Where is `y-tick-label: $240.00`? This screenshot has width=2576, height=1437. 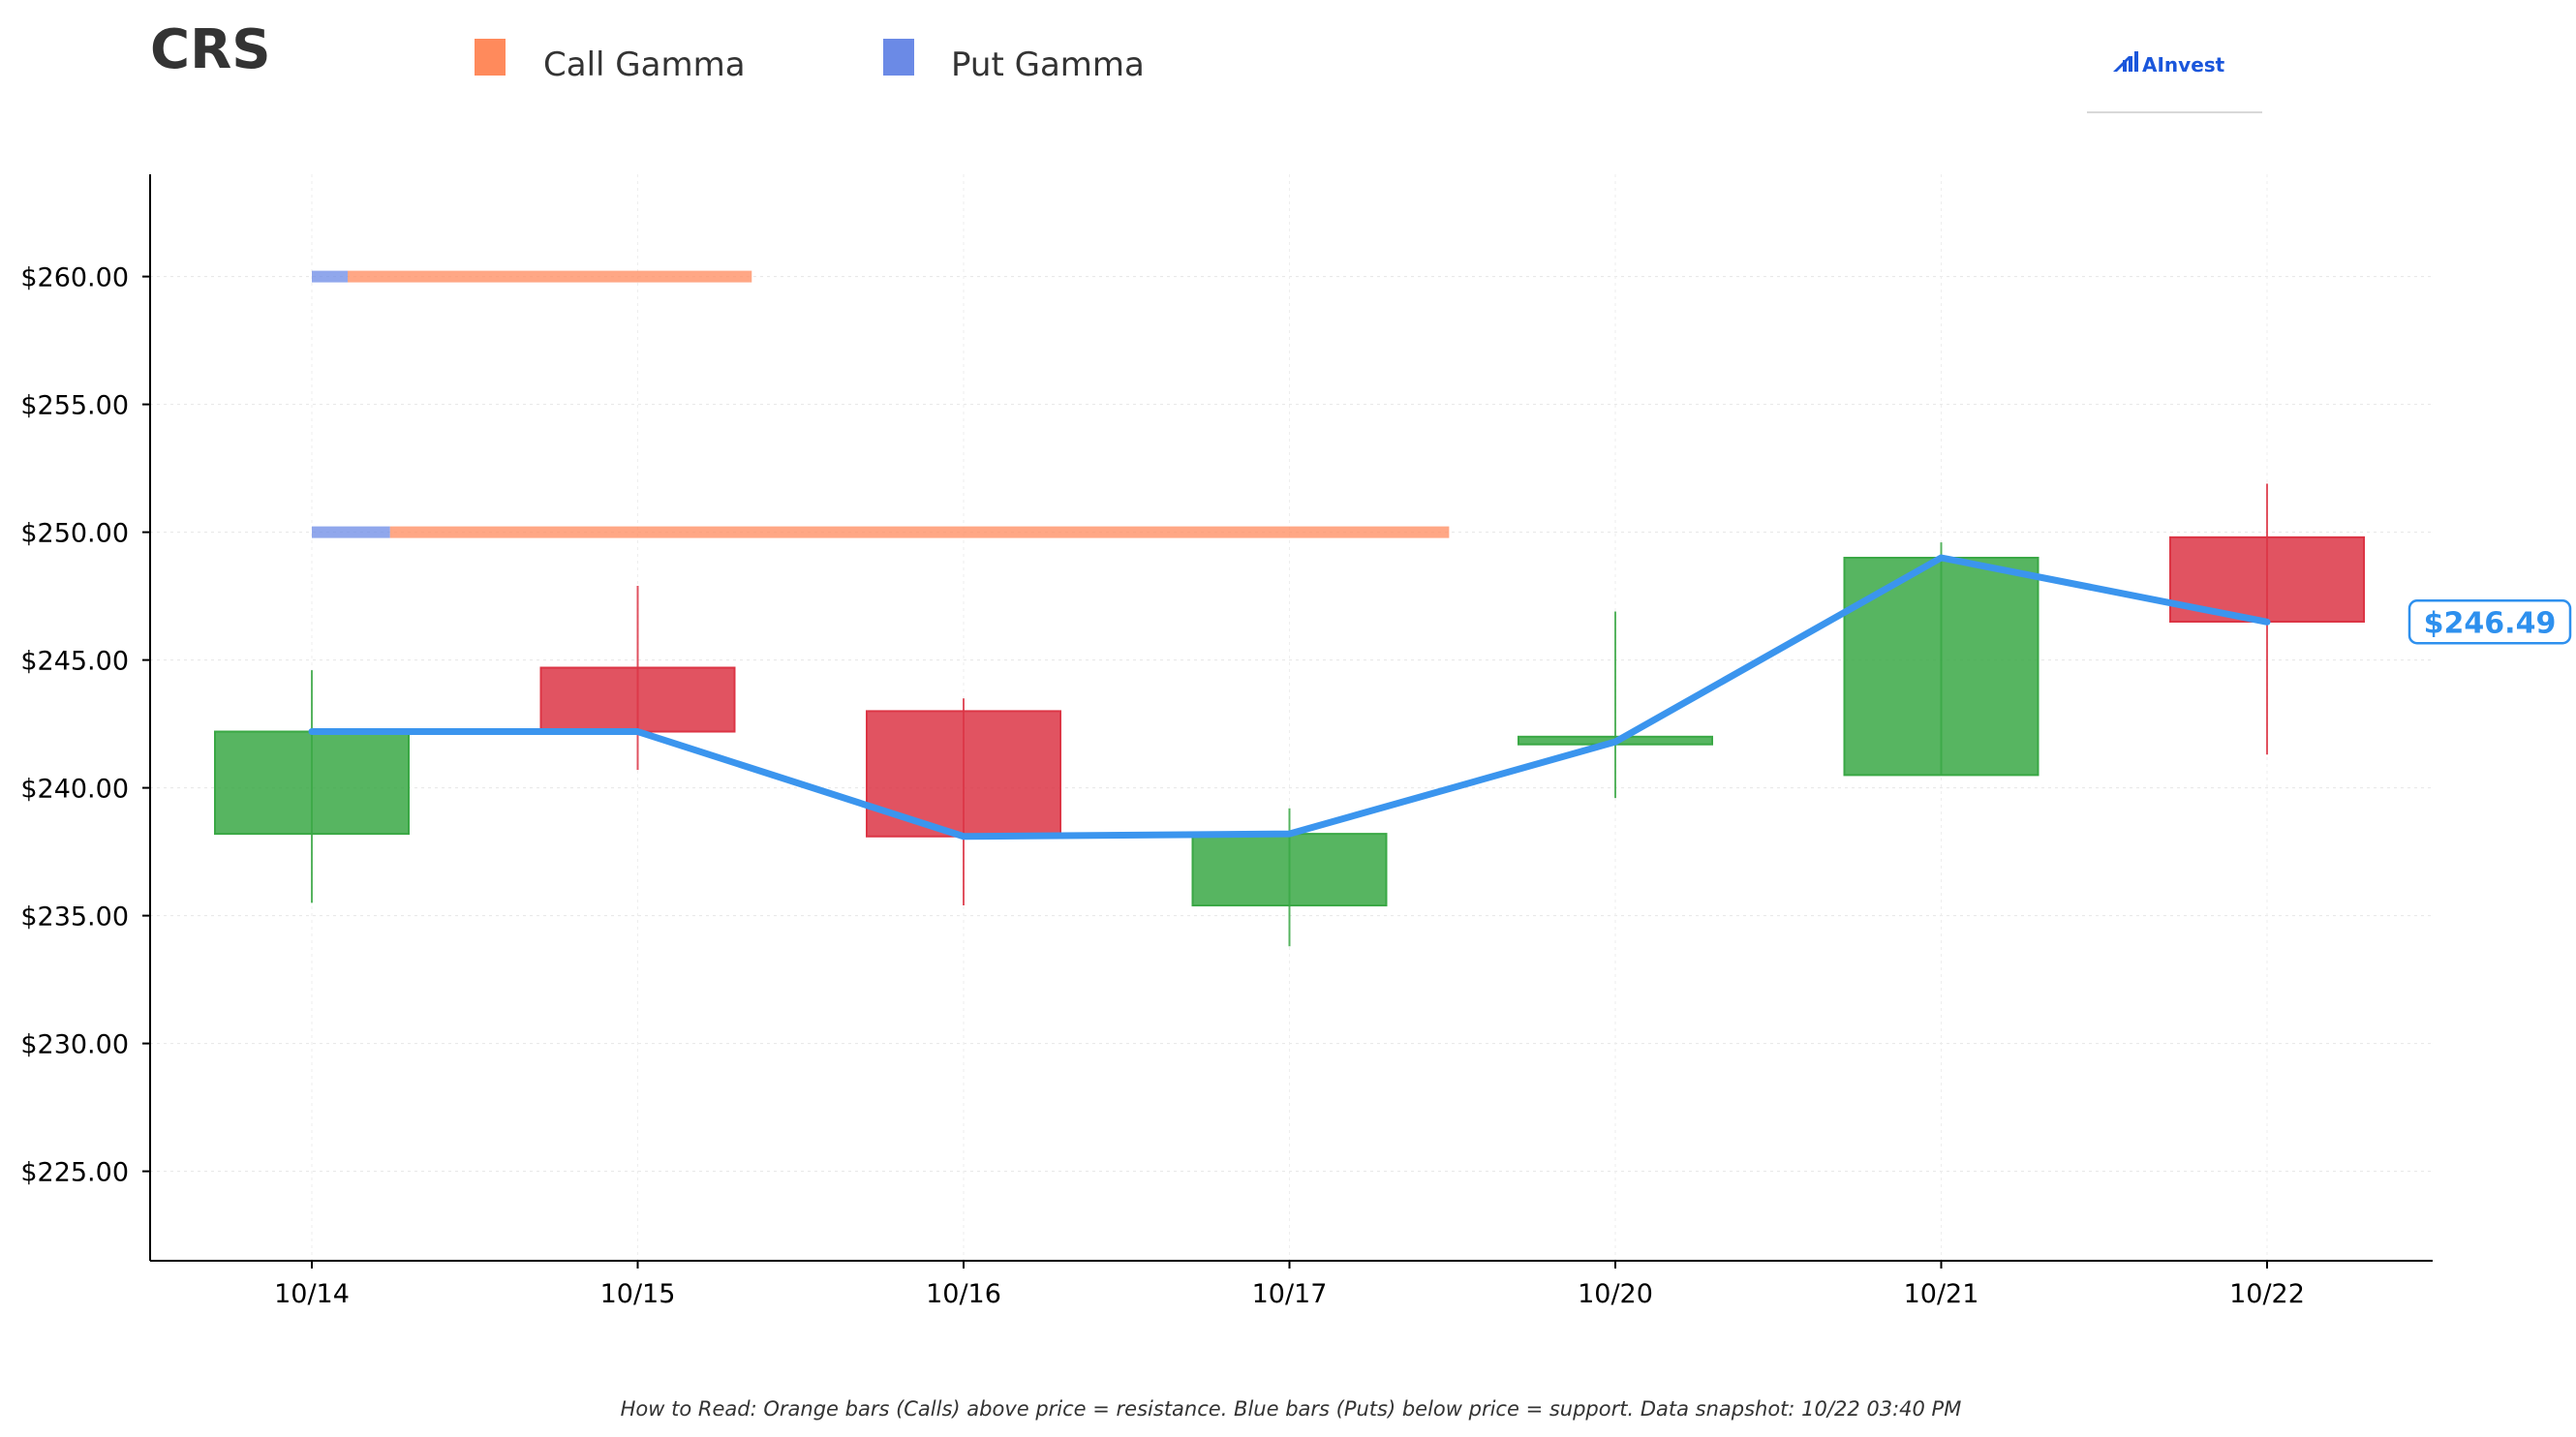 y-tick-label: $240.00 is located at coordinates (74, 790).